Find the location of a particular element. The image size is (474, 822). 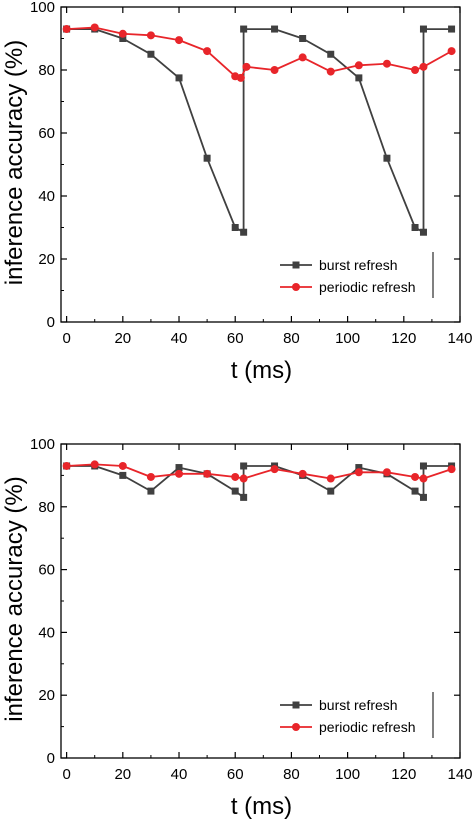

series-line-burst-refresh is located at coordinates (259, 482).